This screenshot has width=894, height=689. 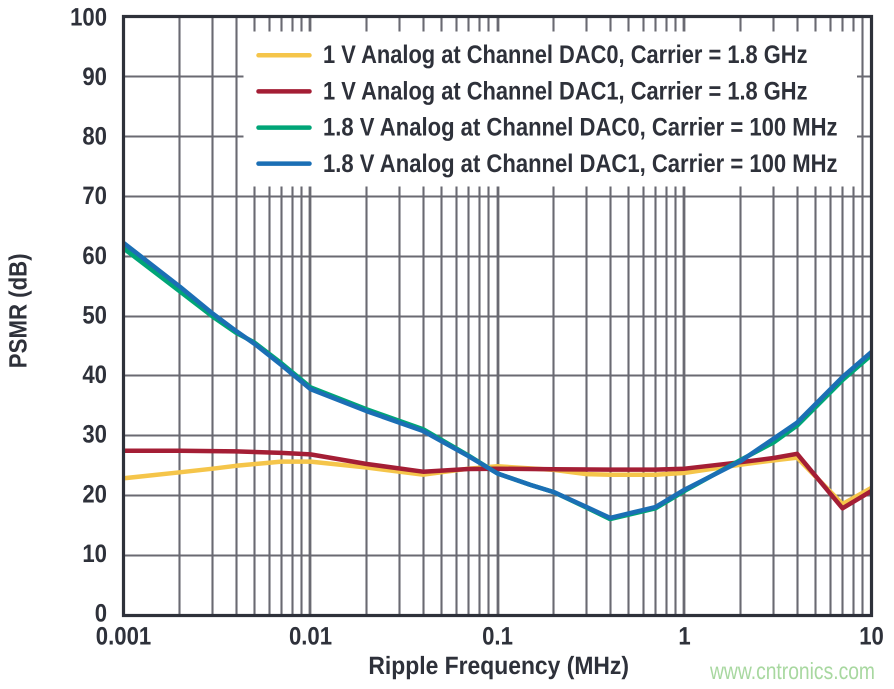 I want to click on svg-text: 100, so click(x=88, y=17).